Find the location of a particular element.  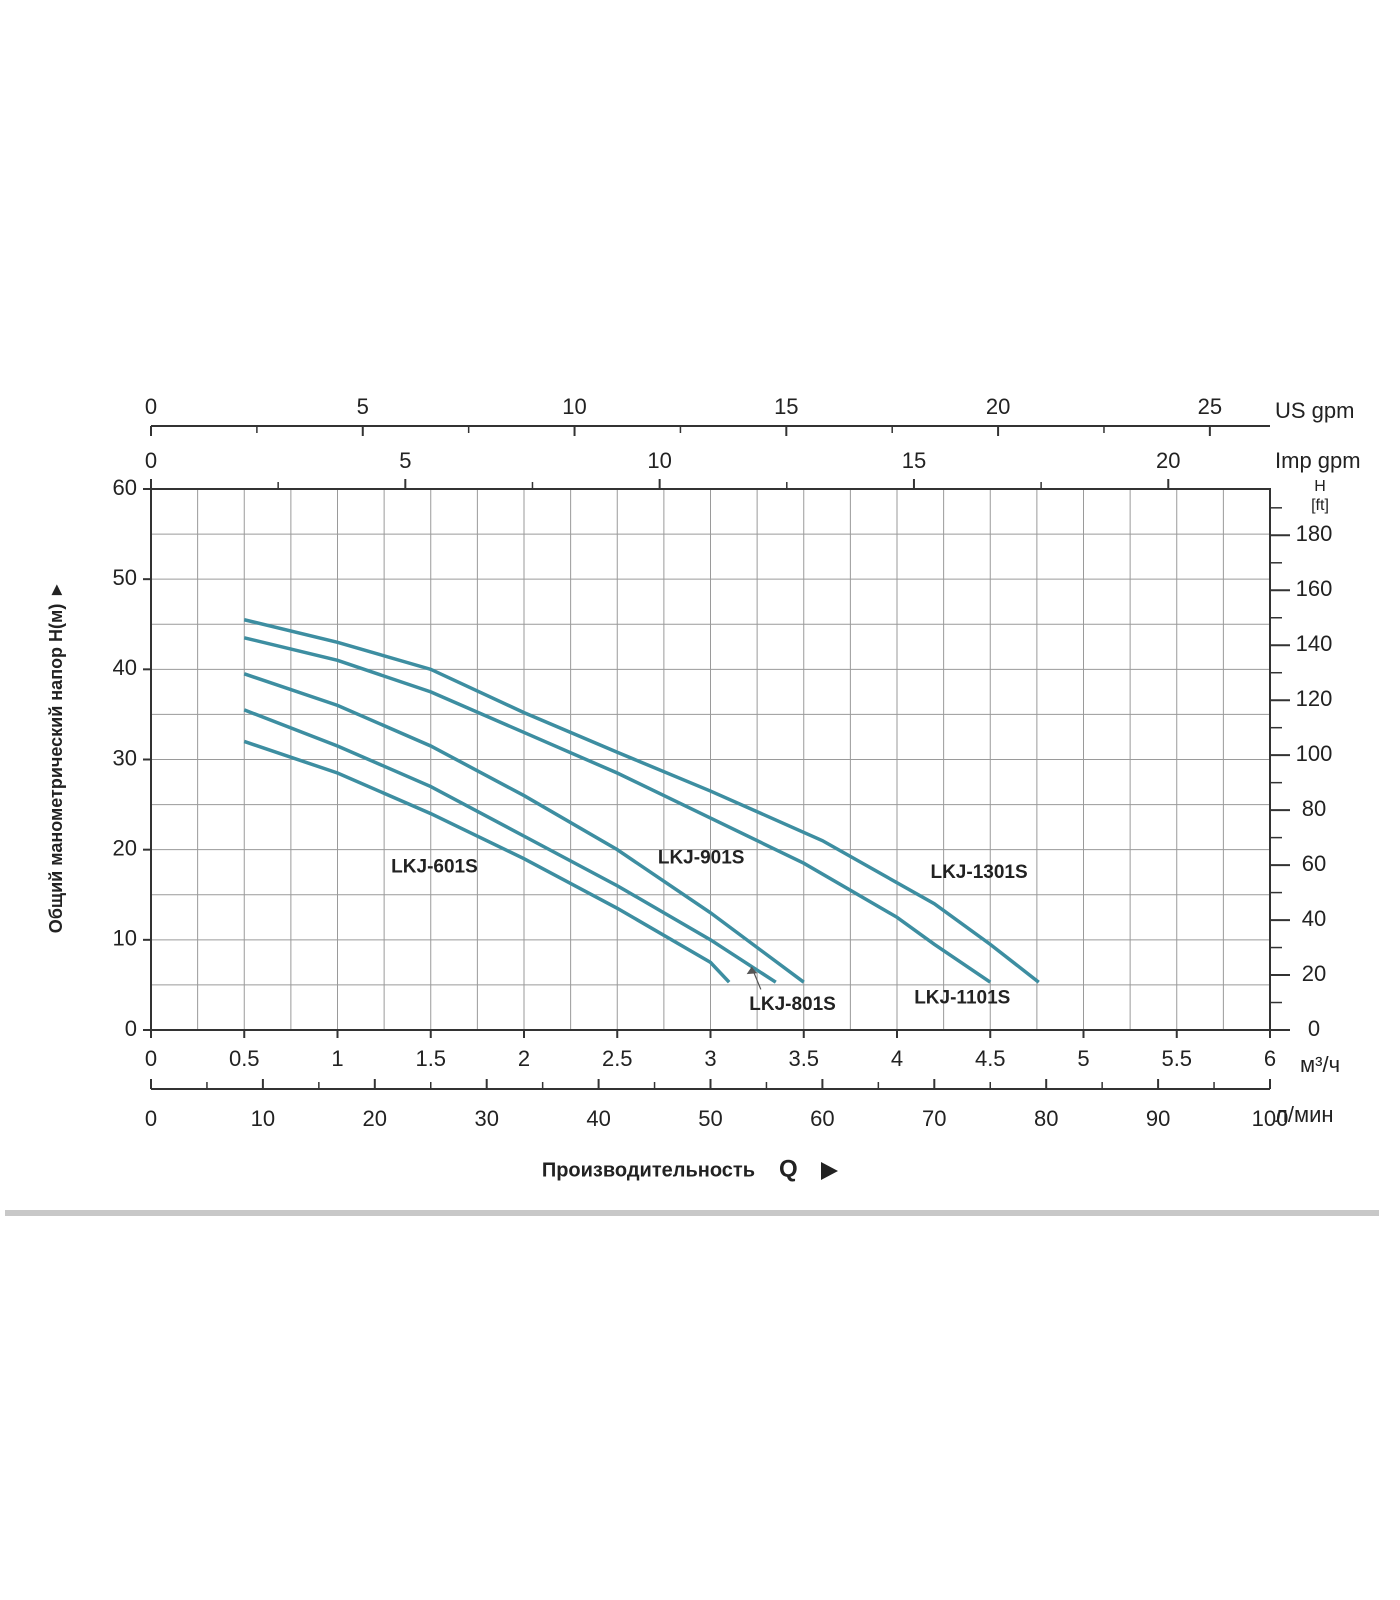

axis-unit: US gpm is located at coordinates (1314, 410).